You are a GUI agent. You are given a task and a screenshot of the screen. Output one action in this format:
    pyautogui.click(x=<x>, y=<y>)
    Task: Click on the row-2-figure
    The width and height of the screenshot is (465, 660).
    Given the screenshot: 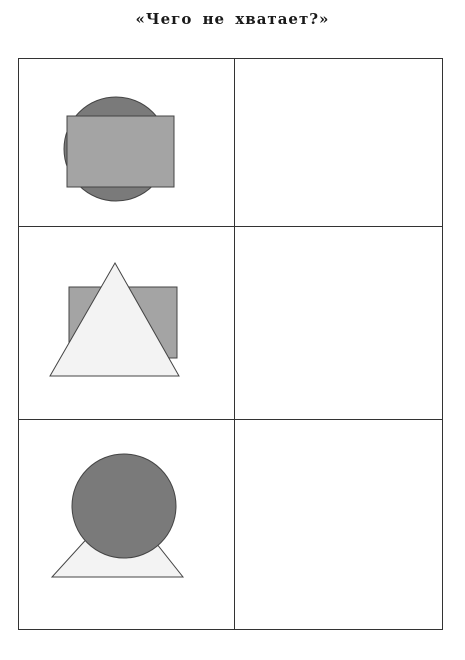 What is the action you would take?
    pyautogui.click(x=114, y=319)
    